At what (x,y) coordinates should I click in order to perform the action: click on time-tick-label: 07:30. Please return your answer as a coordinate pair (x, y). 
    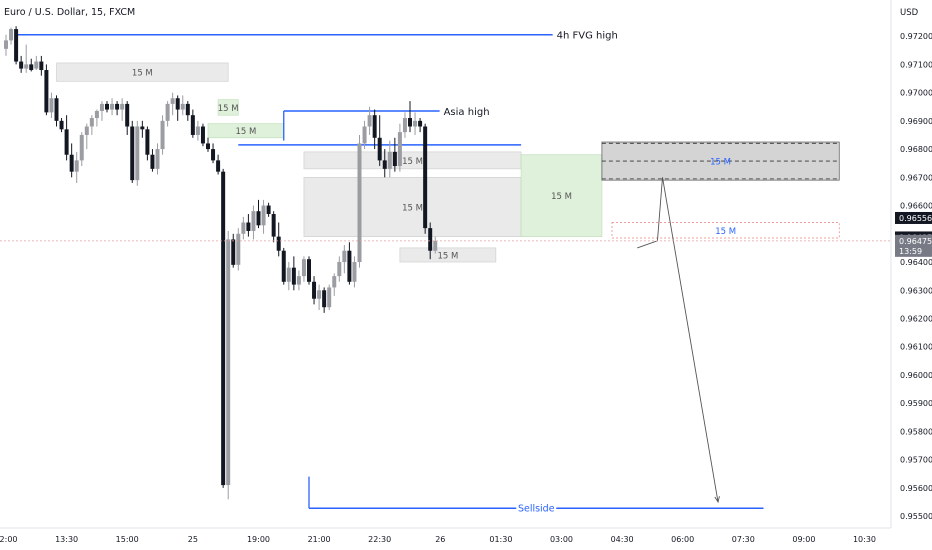
    Looking at the image, I should click on (743, 539).